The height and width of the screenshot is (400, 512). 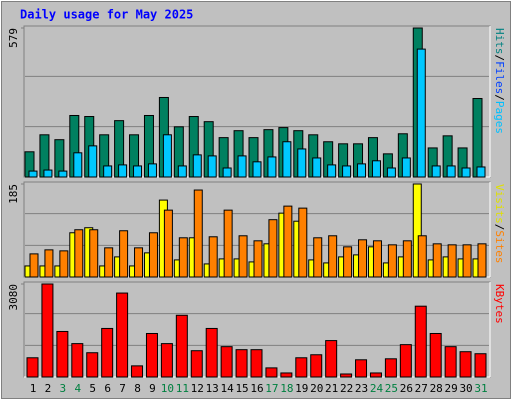 What do you see at coordinates (465, 388) in the screenshot?
I see `x-tick-label: 30` at bounding box center [465, 388].